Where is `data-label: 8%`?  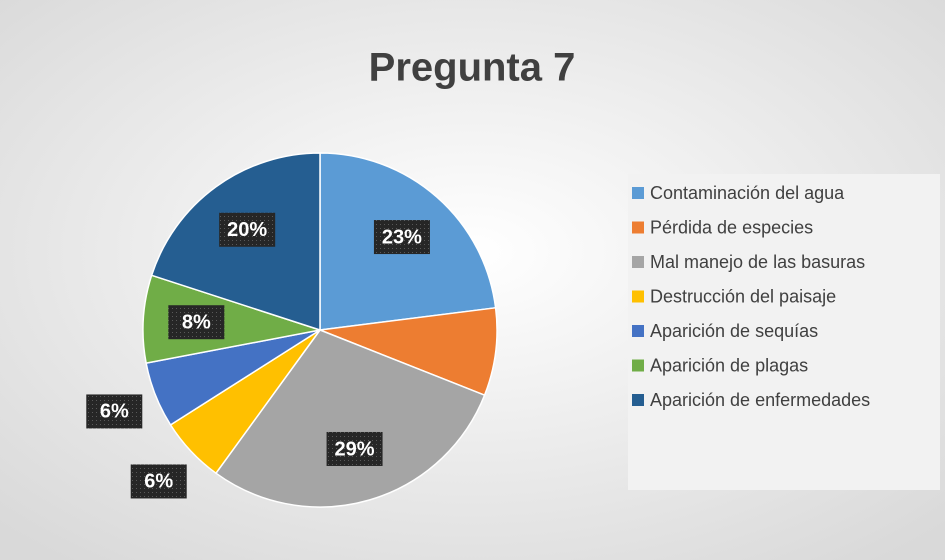
data-label: 8% is located at coordinates (196, 323).